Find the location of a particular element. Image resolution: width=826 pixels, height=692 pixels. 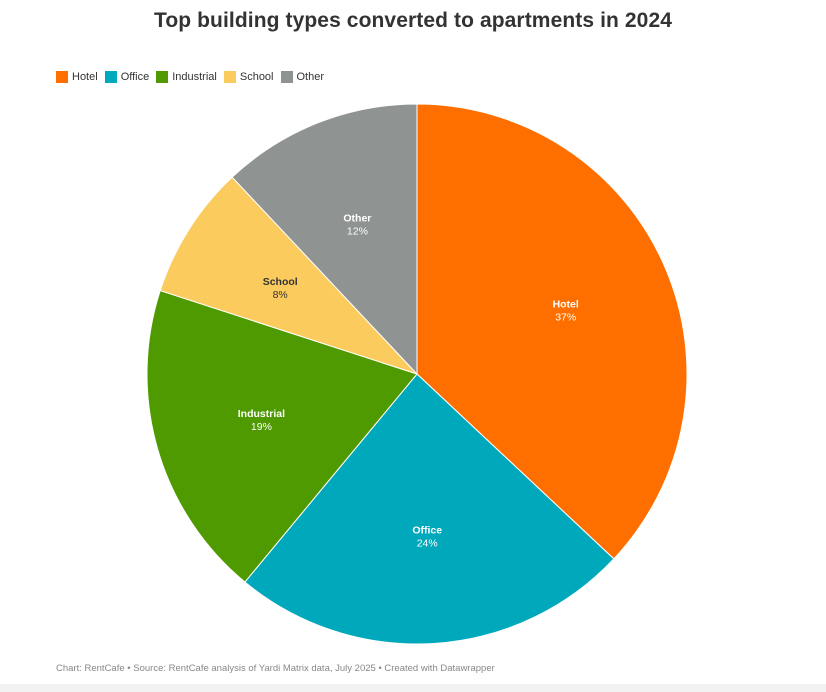

legend-label-office: Office is located at coordinates (135, 77).